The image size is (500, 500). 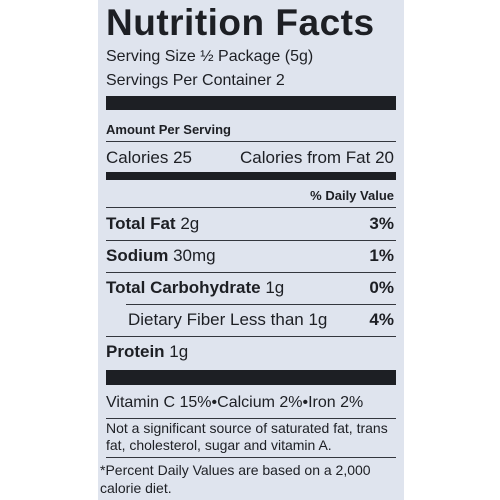 What do you see at coordinates (317, 157) in the screenshot?
I see `calories-from-fat: Calories from Fat 20` at bounding box center [317, 157].